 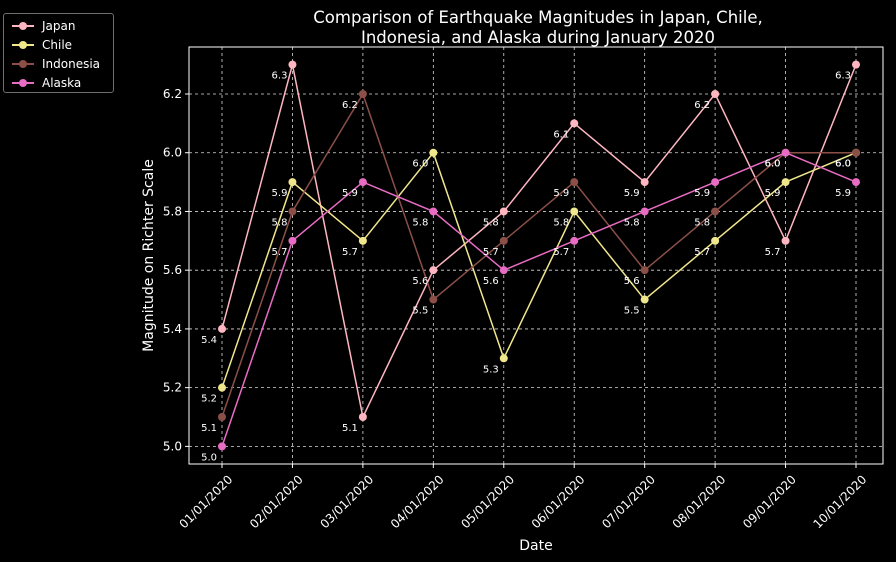 I want to click on y-axis-label: Magnitude on Richter Scale, so click(x=149, y=255).